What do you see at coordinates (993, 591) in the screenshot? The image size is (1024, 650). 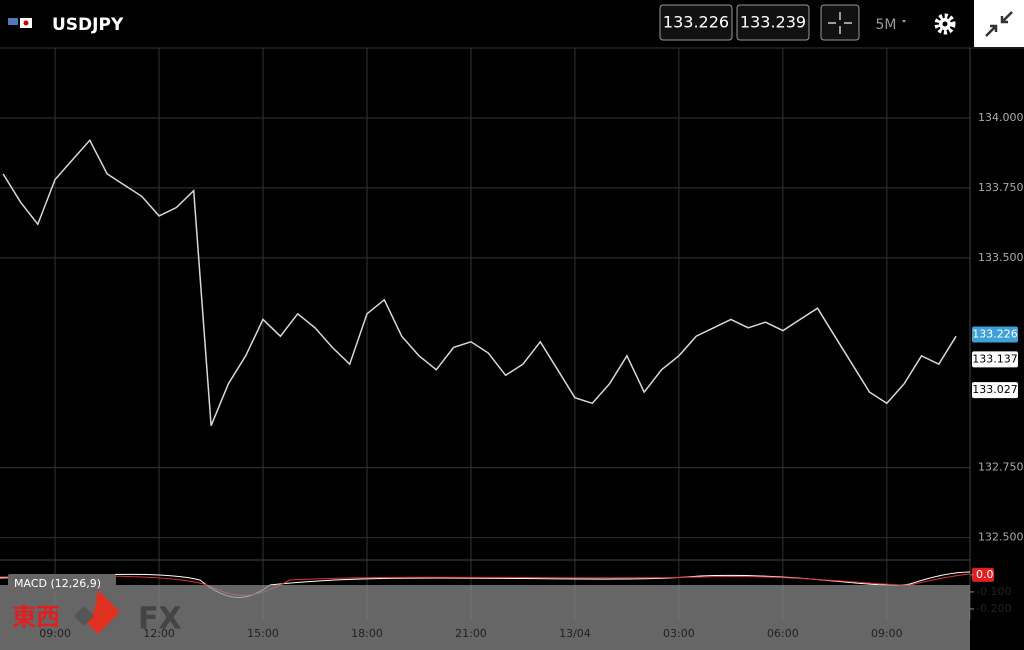 I see `macd-tick-label: -0.100` at bounding box center [993, 591].